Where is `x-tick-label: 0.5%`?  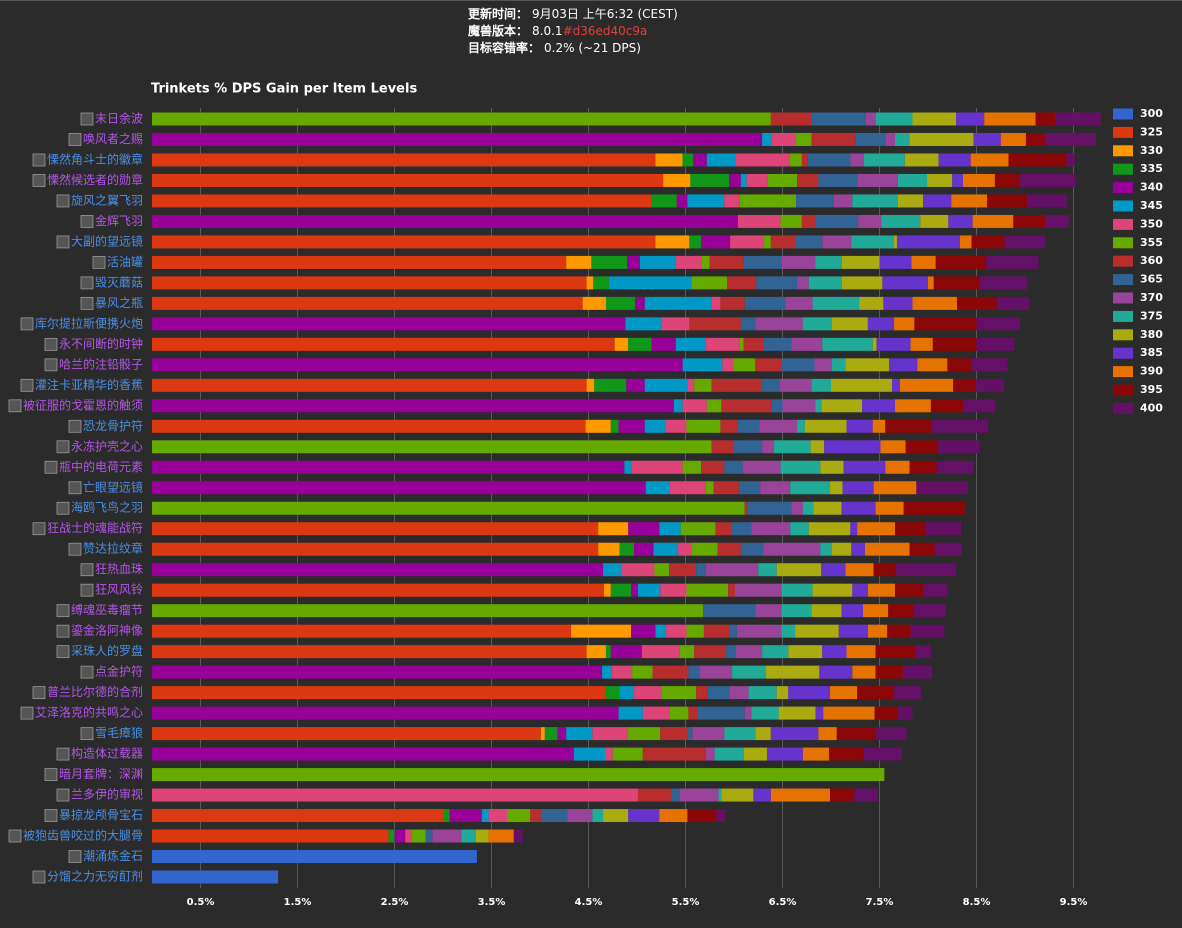 x-tick-label: 0.5% is located at coordinates (201, 902).